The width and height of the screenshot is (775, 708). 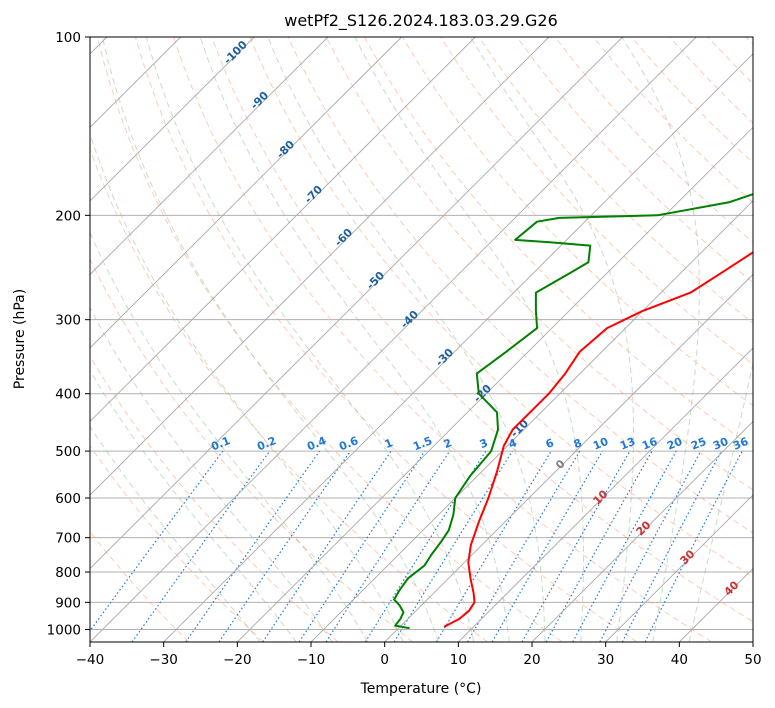 I want to click on y-tick-label: 100, so click(x=68, y=38).